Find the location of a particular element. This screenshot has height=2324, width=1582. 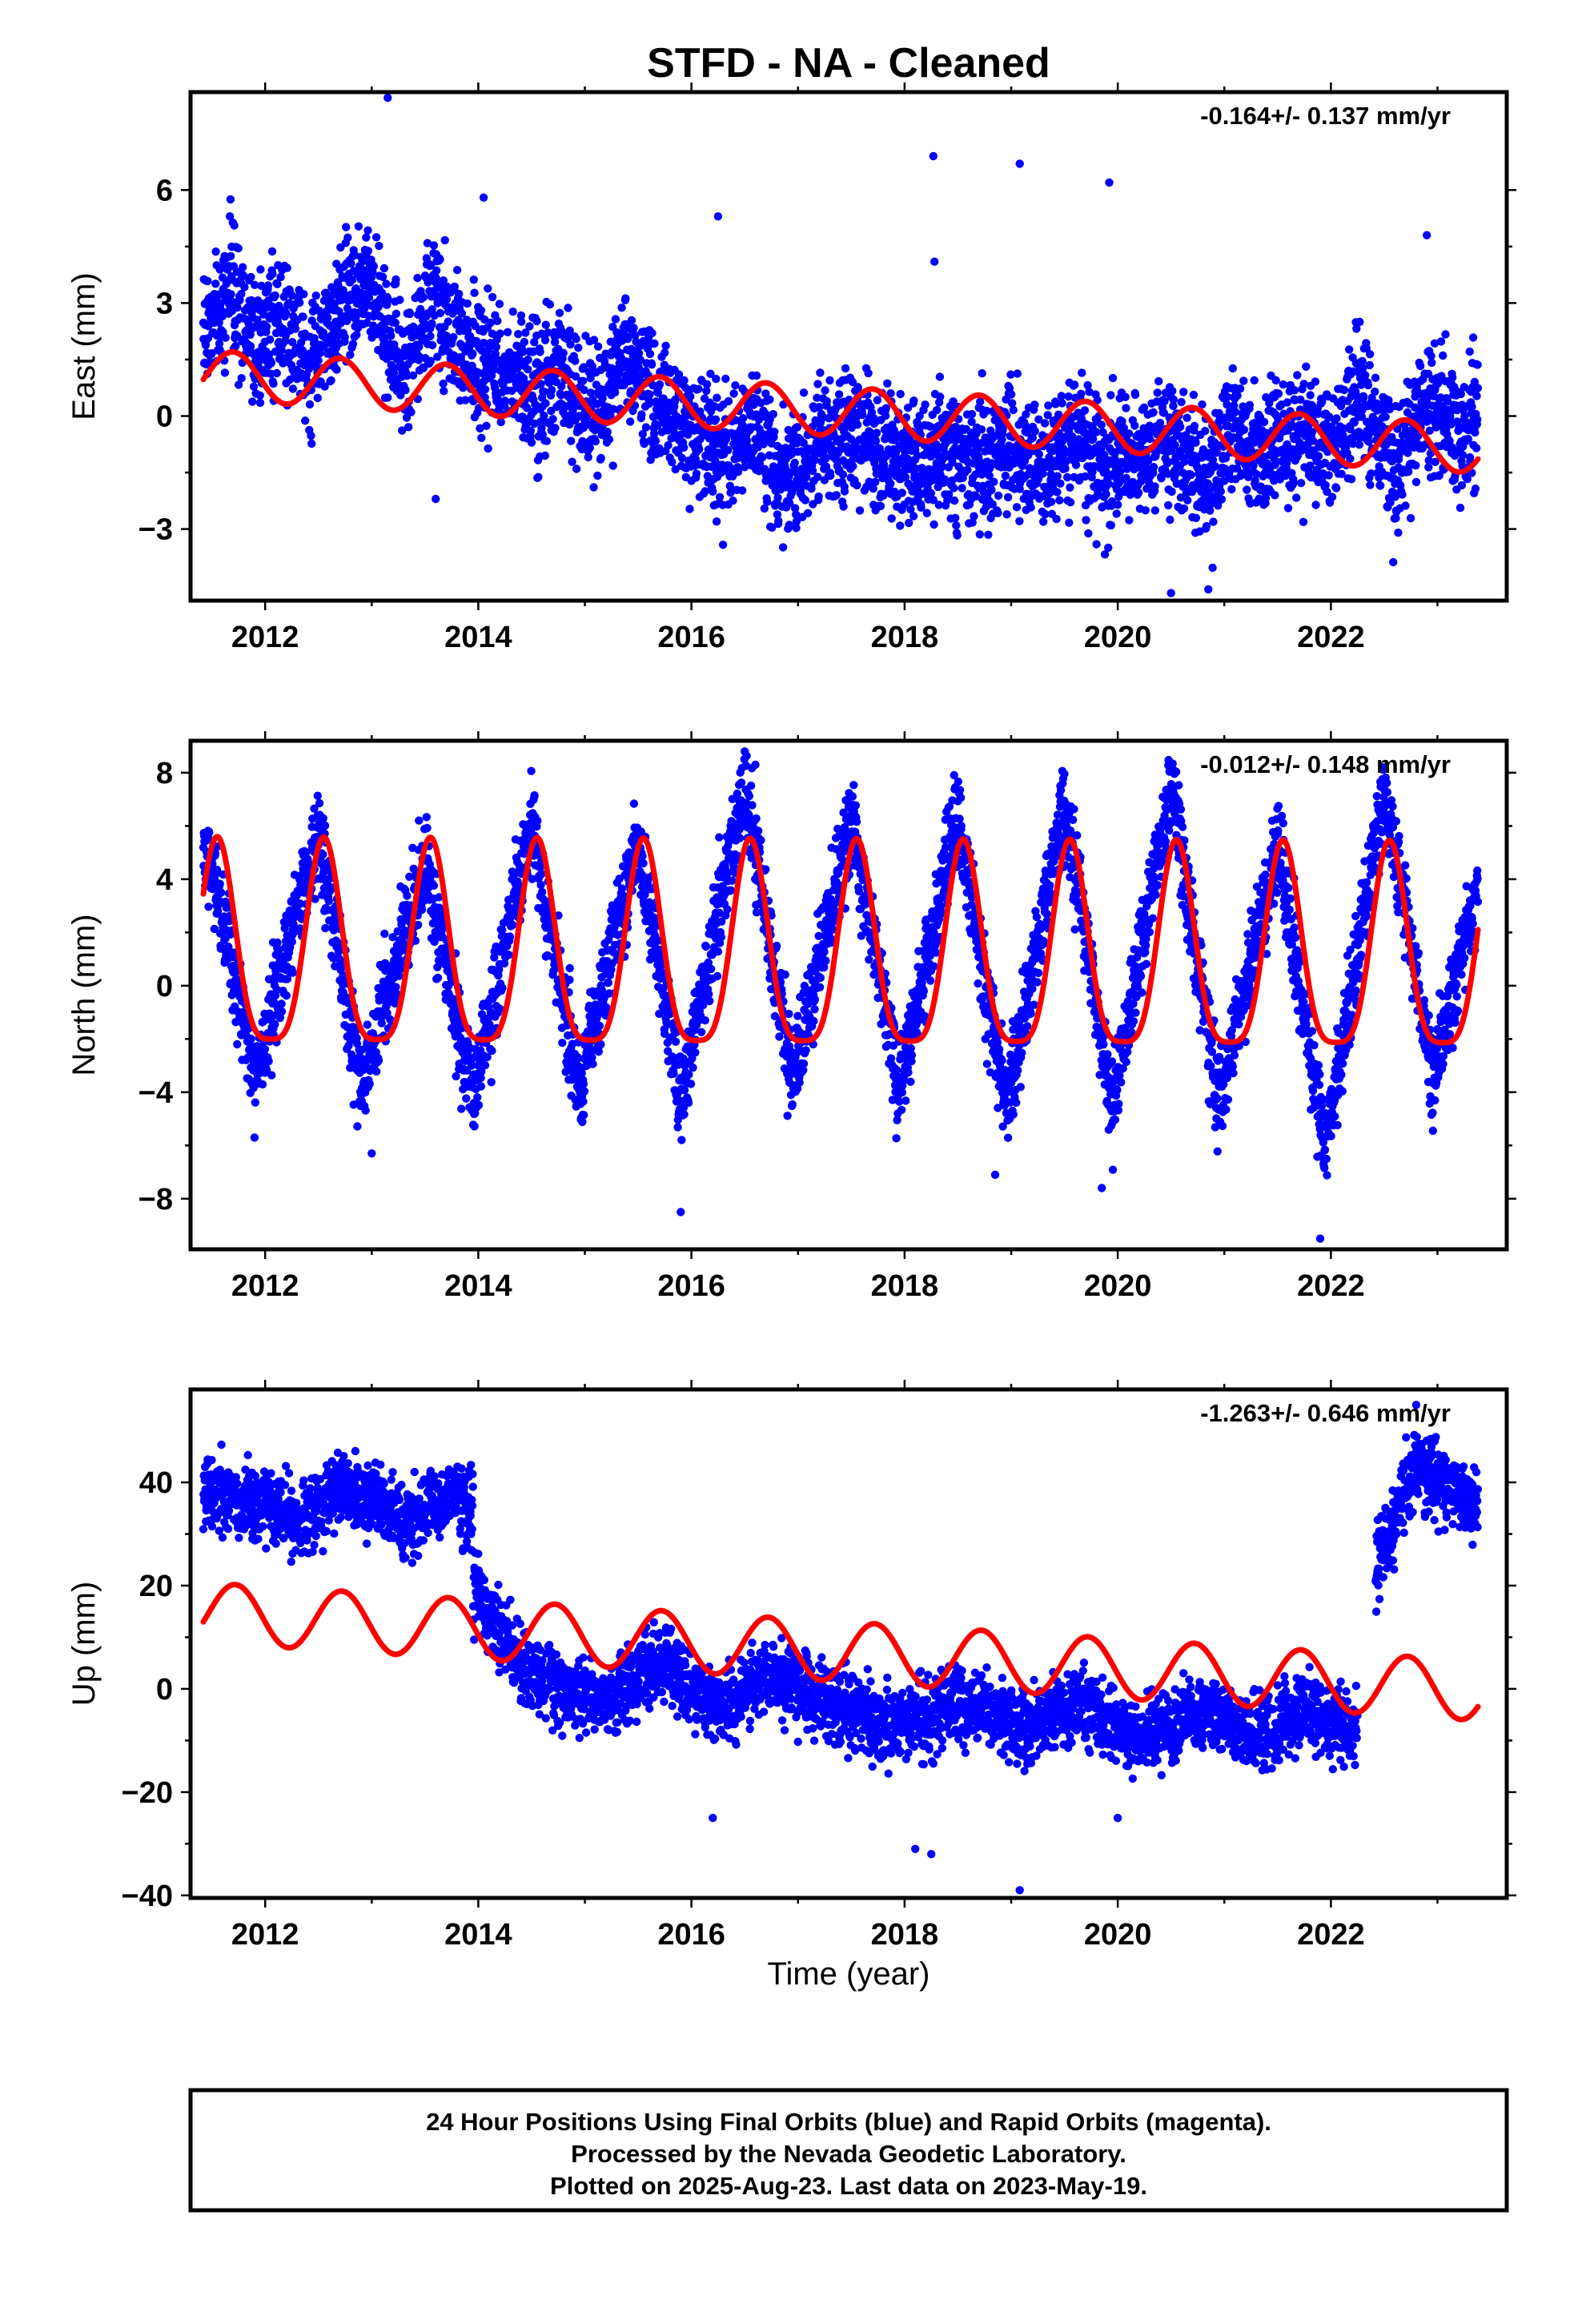

east-rate-label: -0.164+/- 0.137 mm/yr is located at coordinates (1326, 116).